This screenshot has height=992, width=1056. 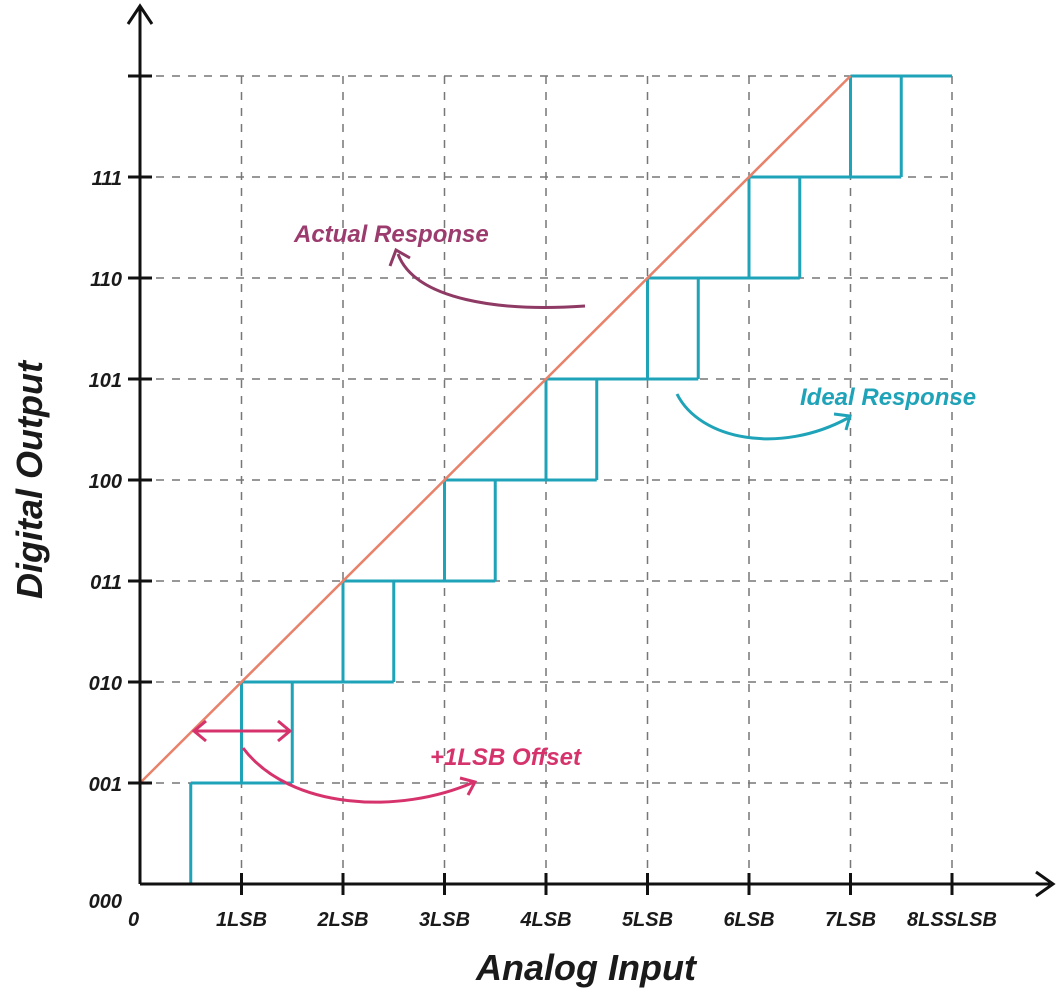 I want to click on offset-right-arrowhead-icon, so click(x=285, y=731).